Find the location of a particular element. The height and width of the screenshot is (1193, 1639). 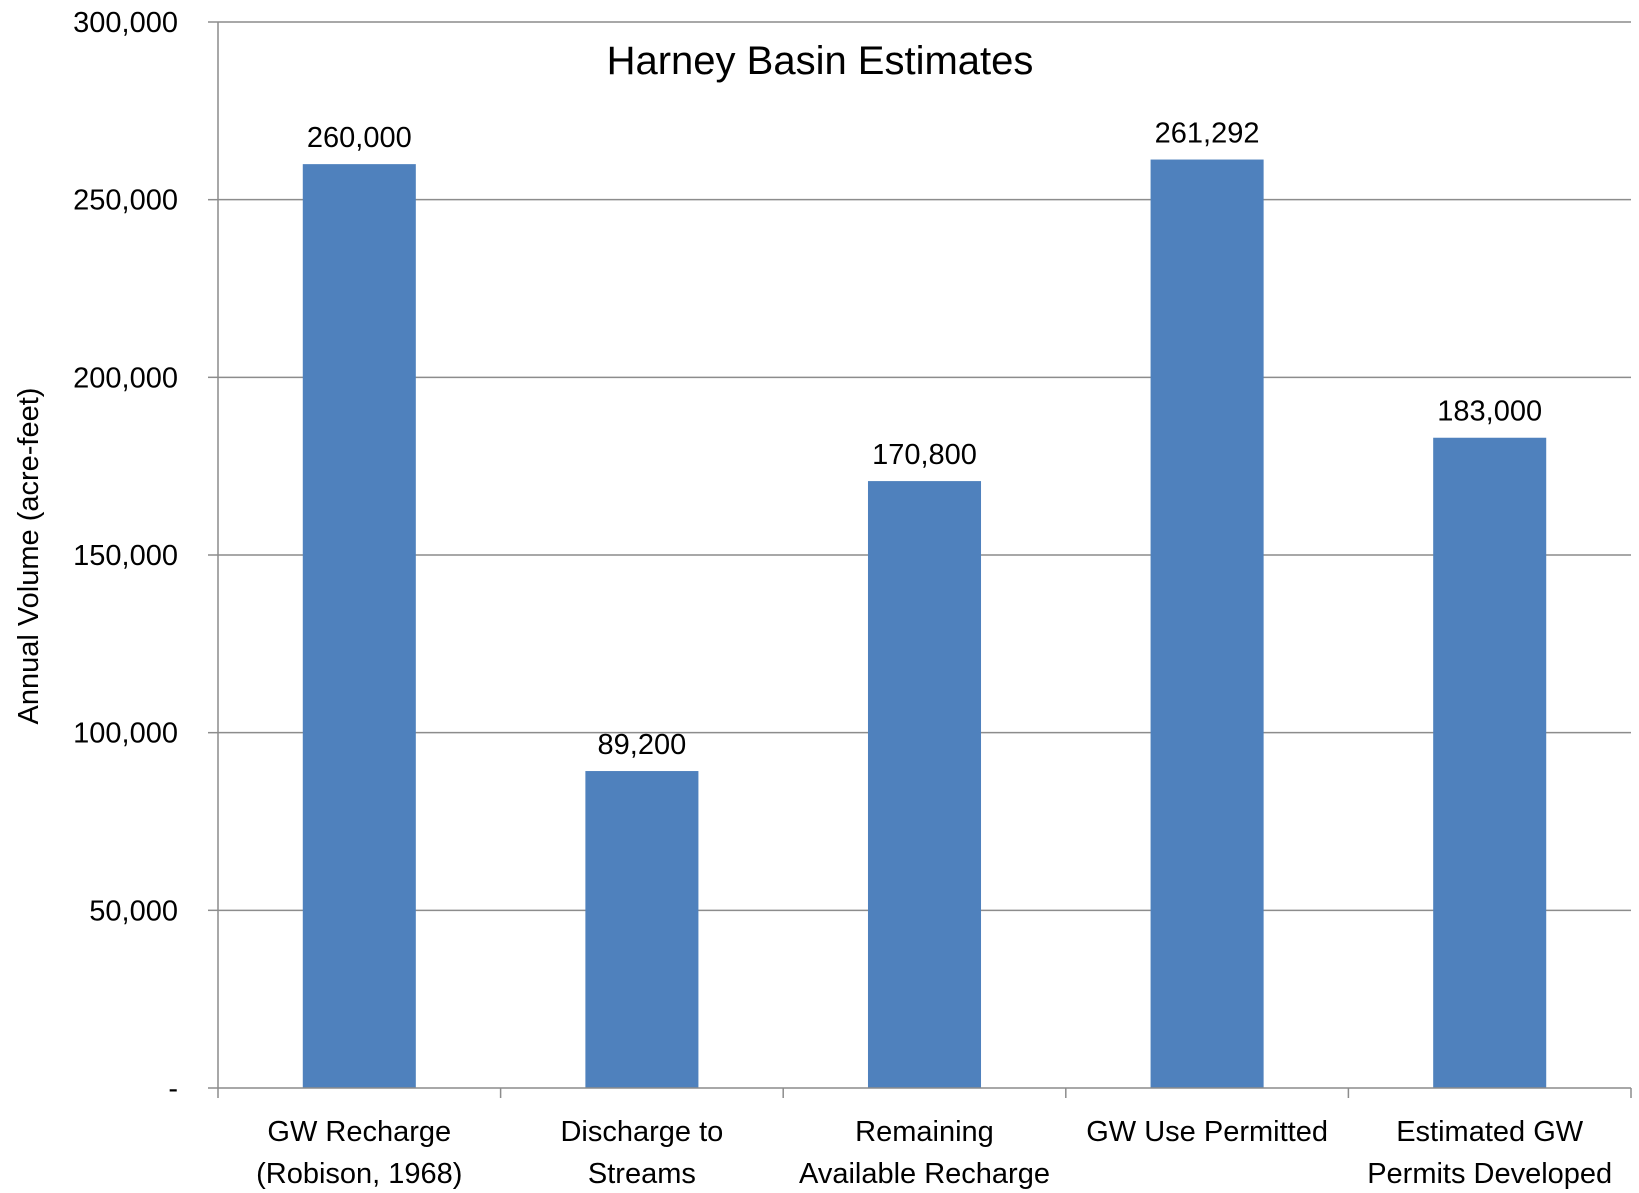

category-label: Streams is located at coordinates (642, 1174).